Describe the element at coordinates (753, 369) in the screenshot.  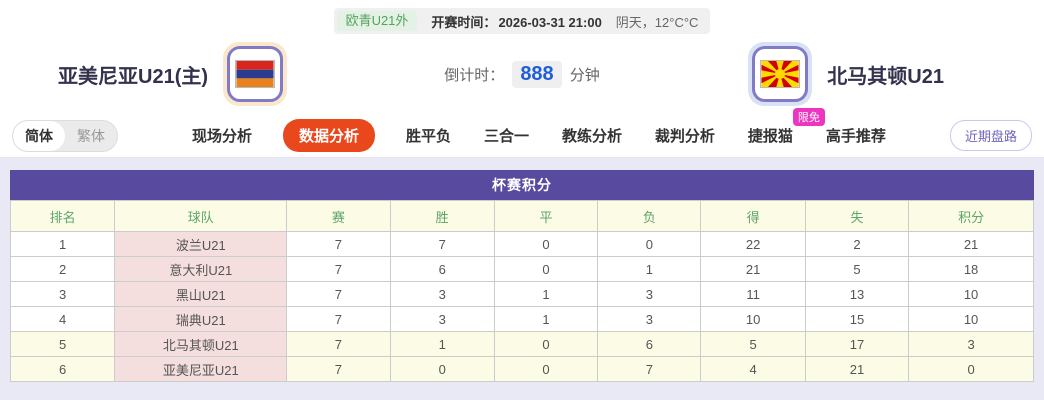
I see `goals-for-cell: 4` at that location.